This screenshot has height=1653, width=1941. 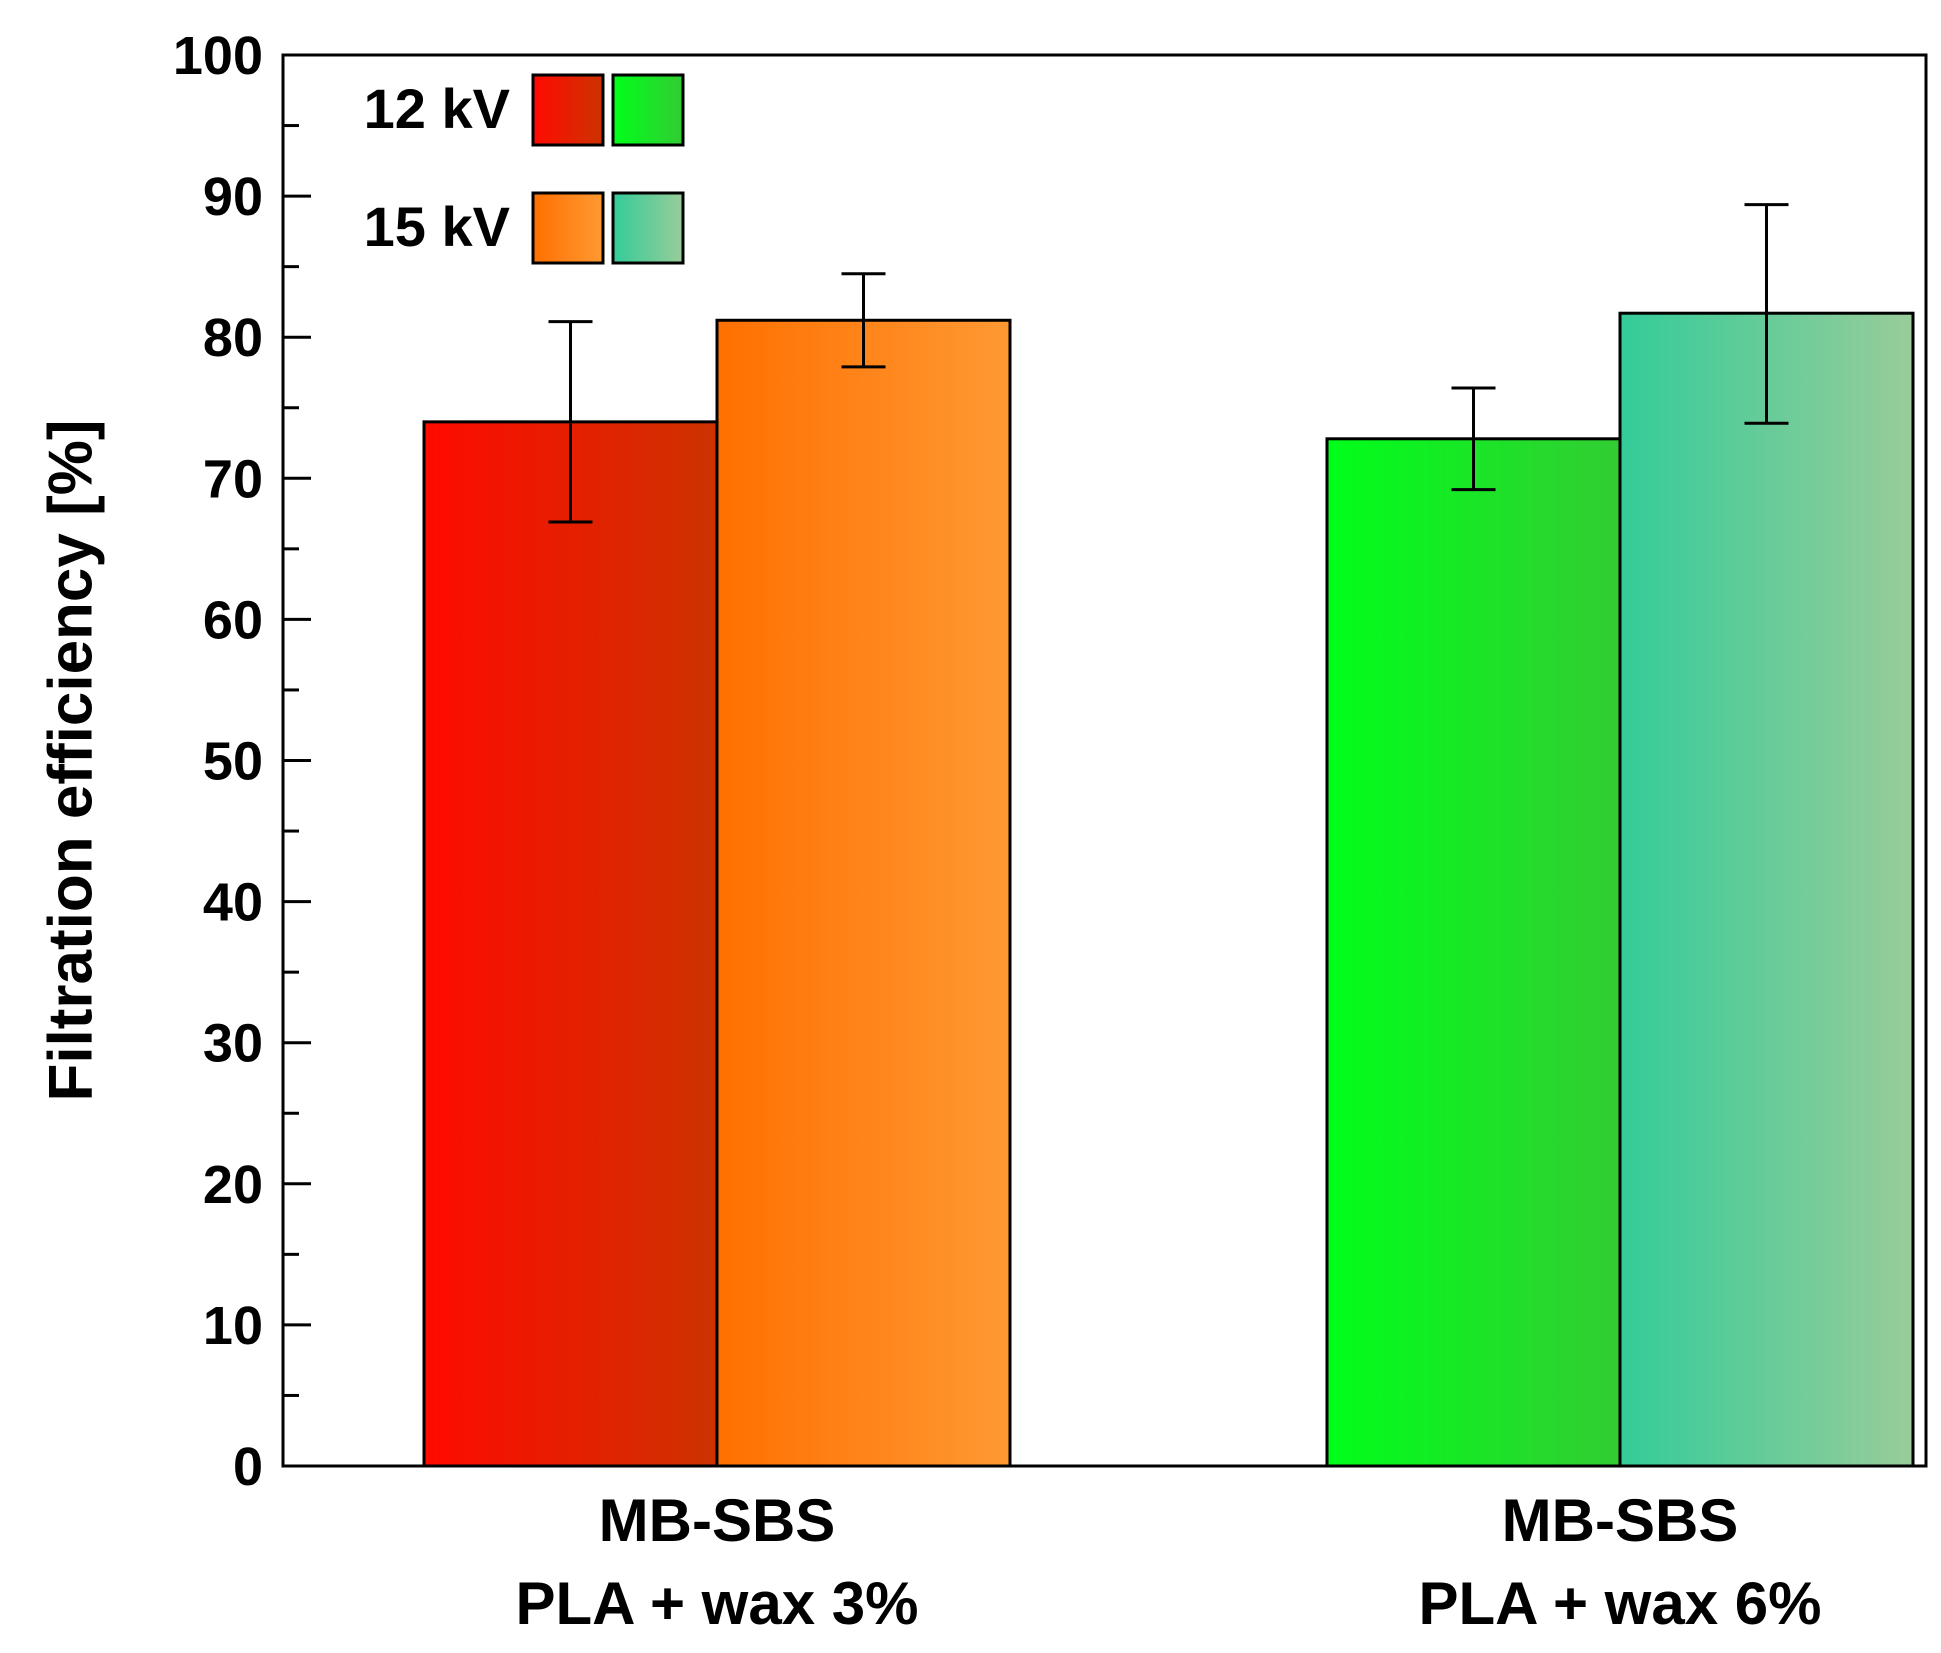 I want to click on x-category-labels: MB-SBS PLA + wax 3% MB-SBS PLA + wax 6%, so click(x=1169, y=1562).